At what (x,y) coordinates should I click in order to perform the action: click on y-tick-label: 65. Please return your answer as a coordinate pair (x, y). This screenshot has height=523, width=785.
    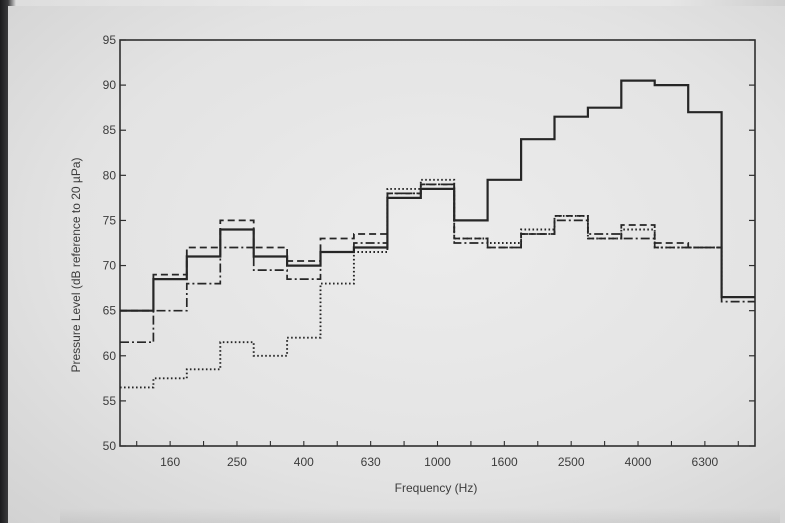
    Looking at the image, I should click on (110, 311).